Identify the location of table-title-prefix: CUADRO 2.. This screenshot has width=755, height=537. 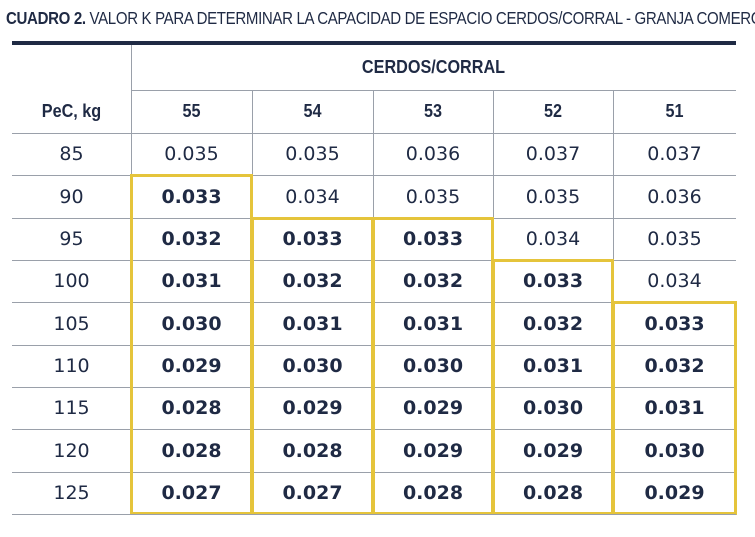
(46, 18).